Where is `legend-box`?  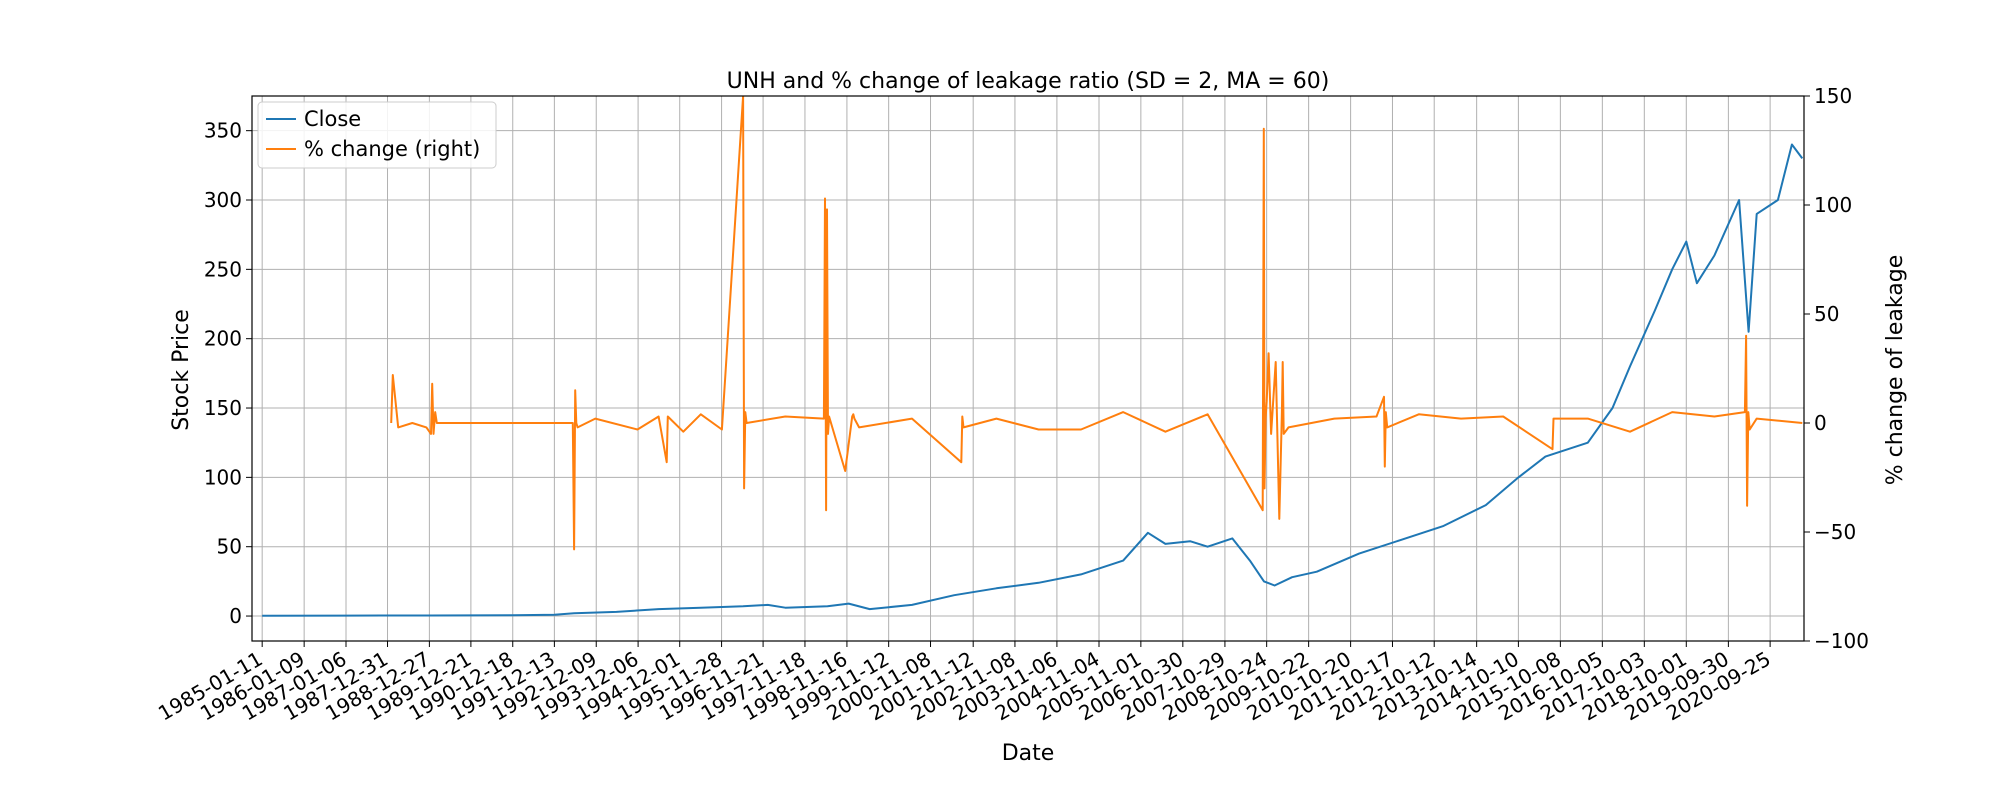
legend-box is located at coordinates (377, 135).